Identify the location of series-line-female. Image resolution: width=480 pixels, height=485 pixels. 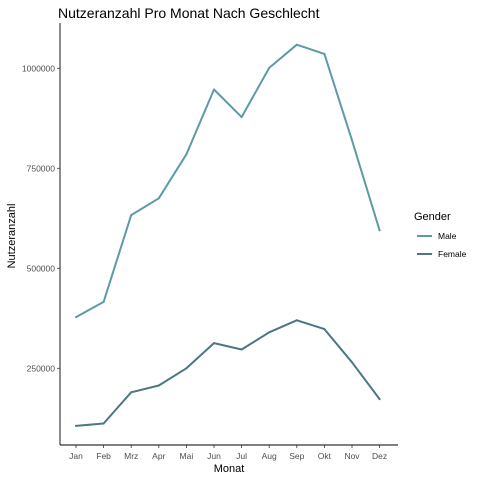
(228, 373).